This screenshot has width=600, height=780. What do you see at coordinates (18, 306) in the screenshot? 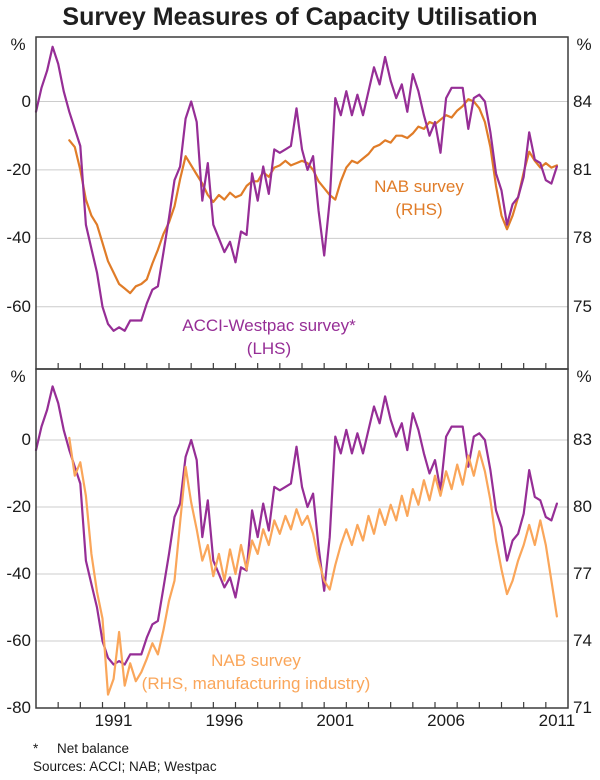
I see `top-panel-left-tick-label: -60` at bounding box center [18, 306].